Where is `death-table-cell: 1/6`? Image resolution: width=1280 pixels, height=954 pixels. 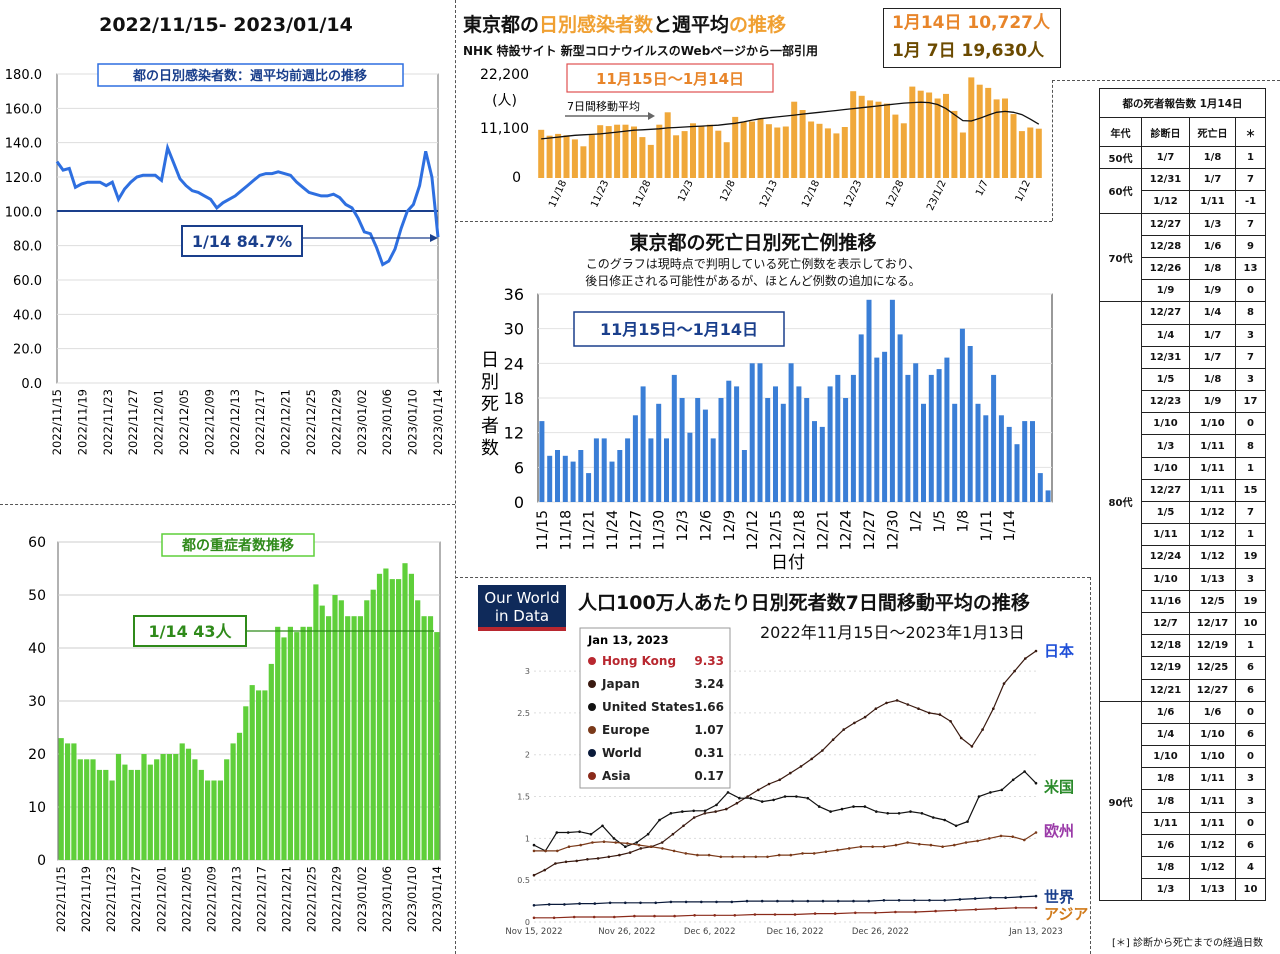
death-table-cell: 1/6 is located at coordinates (1165, 712).